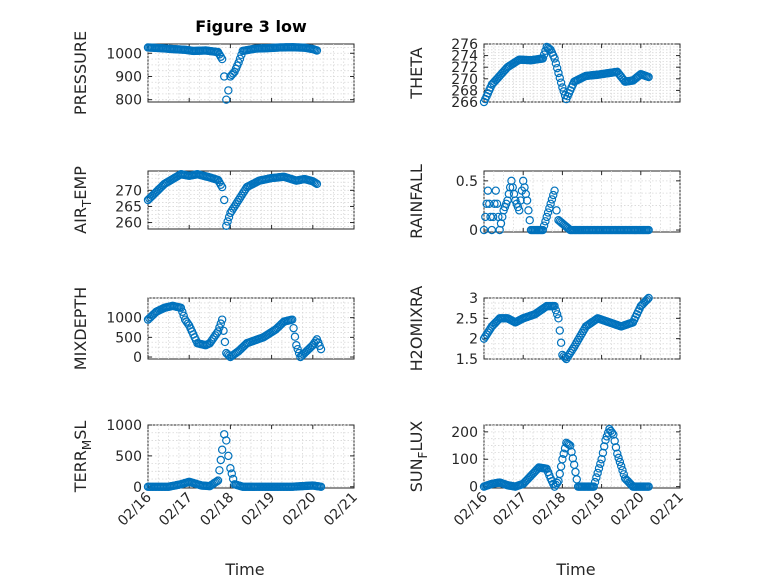  What do you see at coordinates (467, 182) in the screenshot?
I see `y-tick-label: 0.5` at bounding box center [467, 182].